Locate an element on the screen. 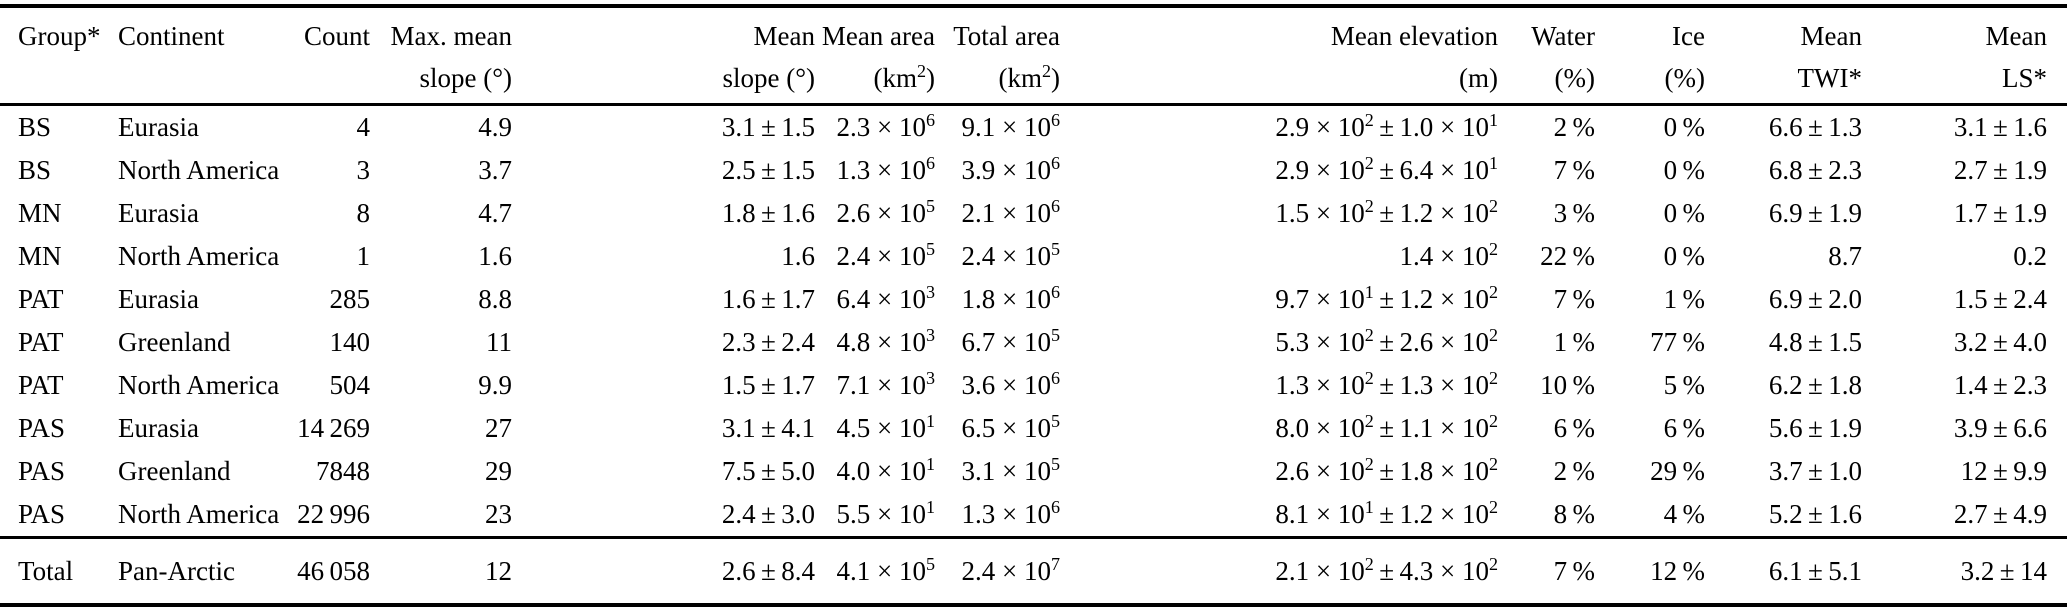 The width and height of the screenshot is (2067, 608). cell-mean_ls: 3.1 ± 1.6 is located at coordinates (2000, 126).